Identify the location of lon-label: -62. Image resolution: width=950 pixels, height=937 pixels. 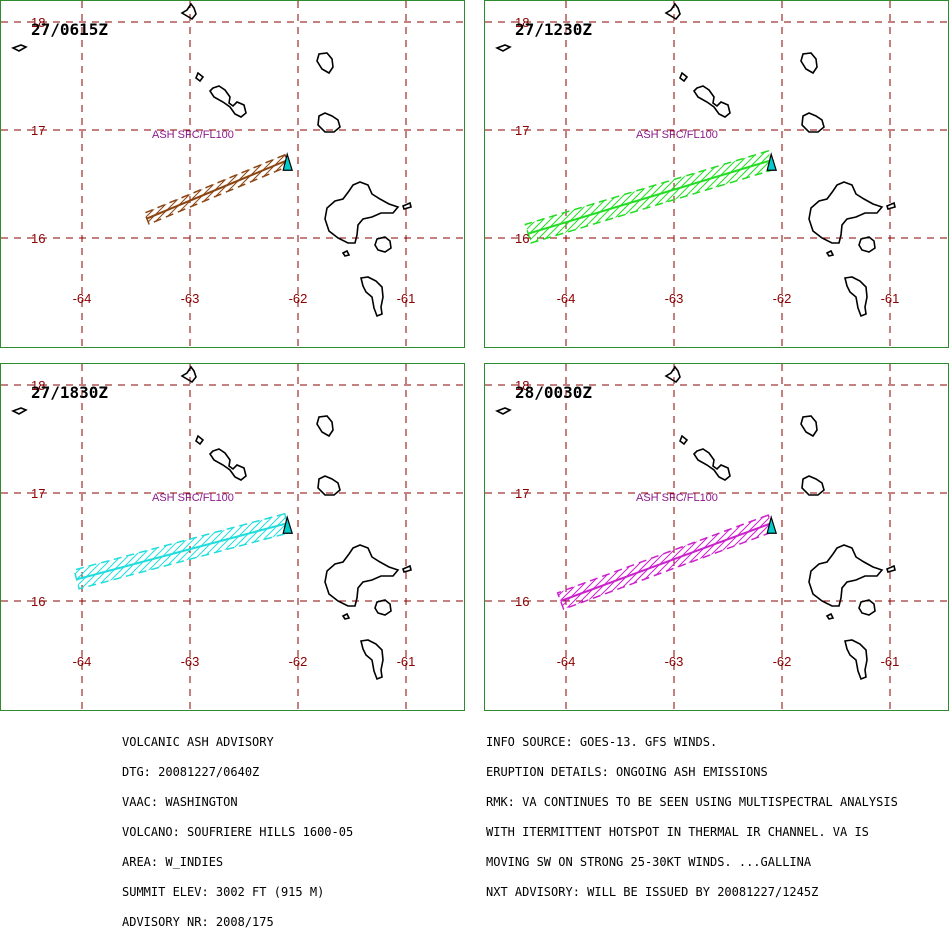
(782, 661).